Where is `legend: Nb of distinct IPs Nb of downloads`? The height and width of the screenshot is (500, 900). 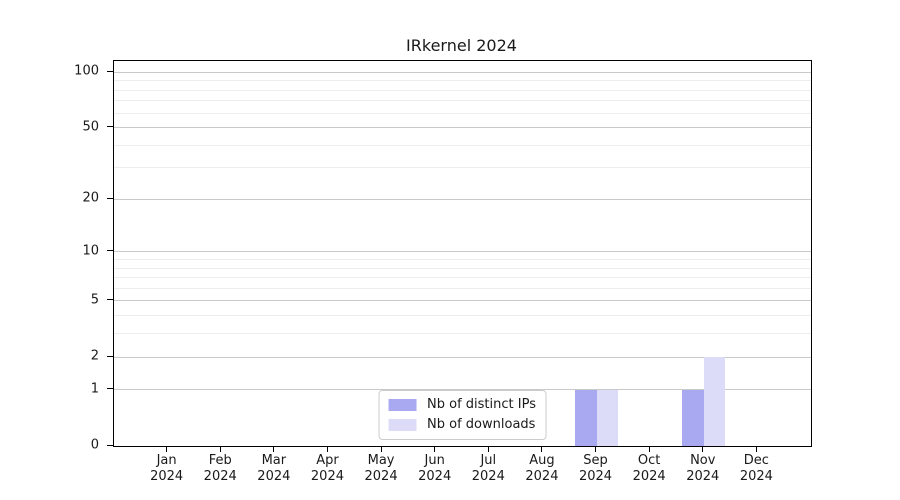
legend: Nb of distinct IPs Nb of downloads is located at coordinates (462, 415).